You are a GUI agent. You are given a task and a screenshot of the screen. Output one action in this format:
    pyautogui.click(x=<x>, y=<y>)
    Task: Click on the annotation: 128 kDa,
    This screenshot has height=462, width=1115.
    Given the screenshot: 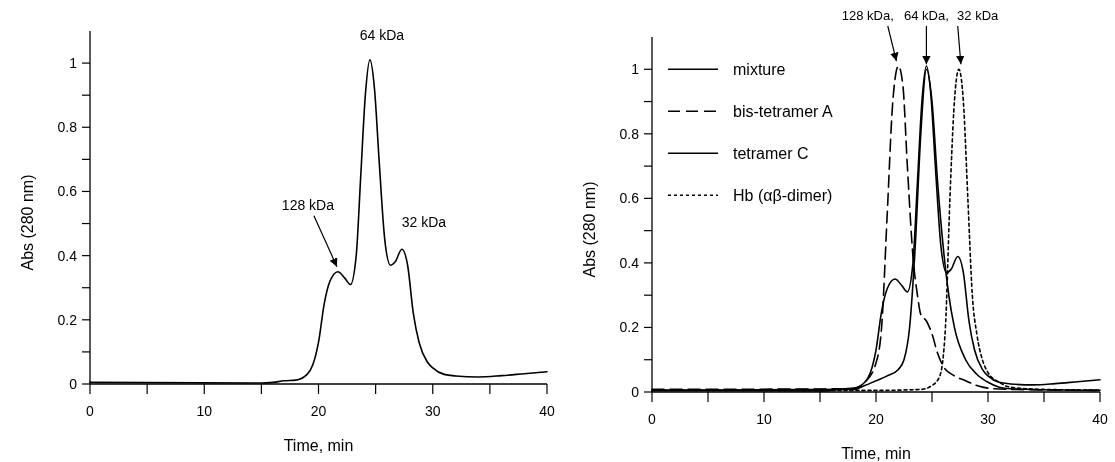 What is the action you would take?
    pyautogui.click(x=867, y=15)
    